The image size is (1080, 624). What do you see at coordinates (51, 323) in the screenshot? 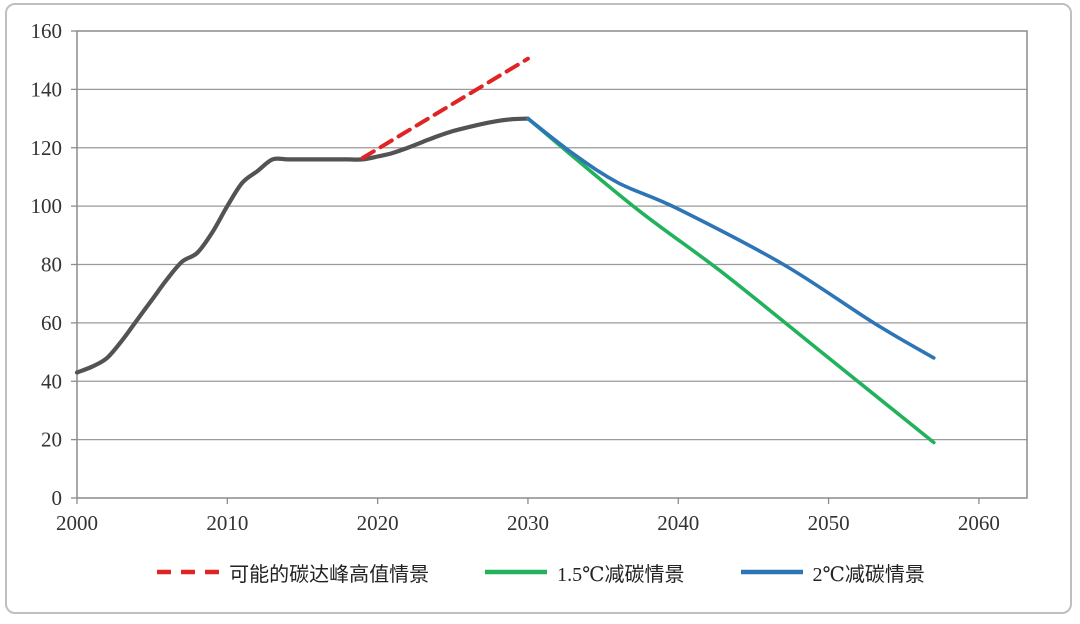
I see `y-axis-label: 60` at bounding box center [51, 323].